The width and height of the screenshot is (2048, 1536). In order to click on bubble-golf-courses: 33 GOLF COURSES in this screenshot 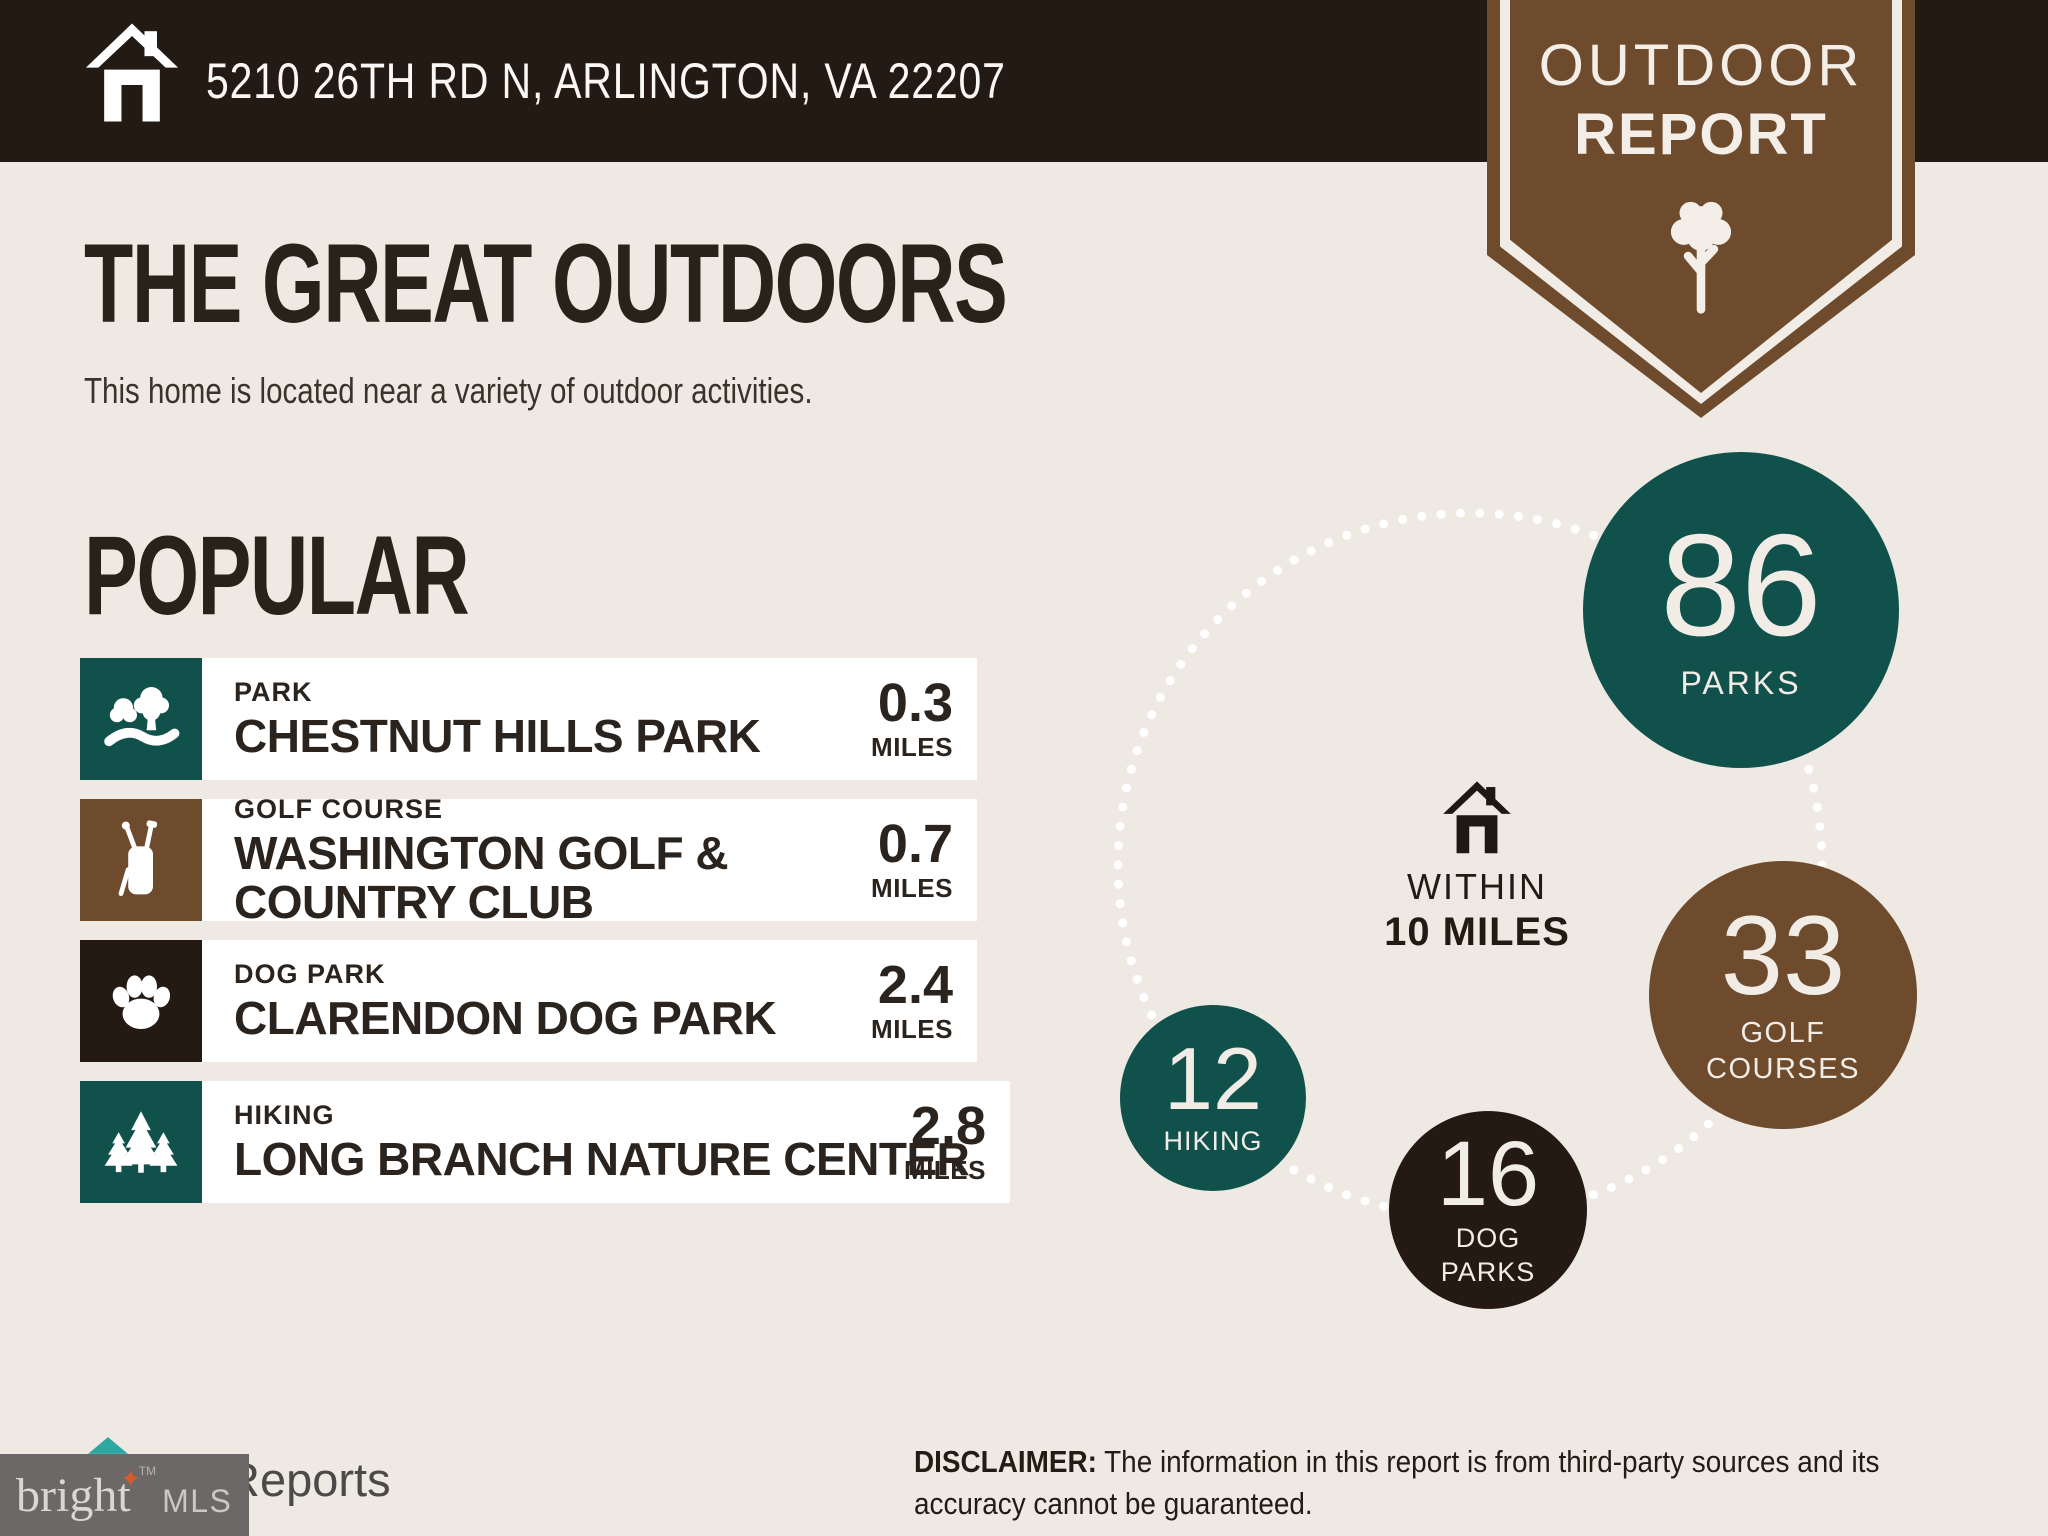, I will do `click(1783, 995)`.